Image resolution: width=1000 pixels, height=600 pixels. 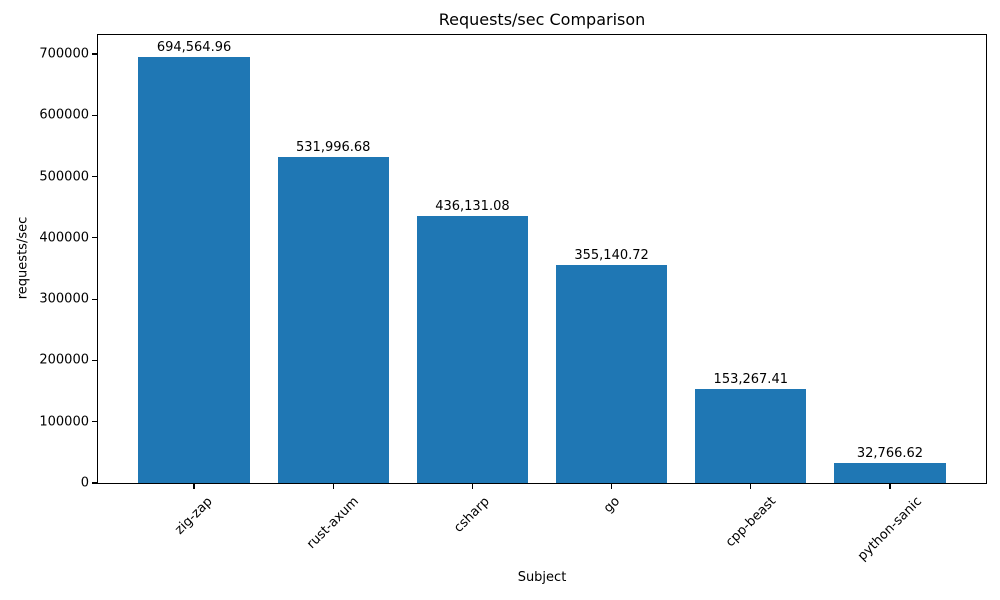 I want to click on y-tick-label: 600000, so click(x=64, y=115).